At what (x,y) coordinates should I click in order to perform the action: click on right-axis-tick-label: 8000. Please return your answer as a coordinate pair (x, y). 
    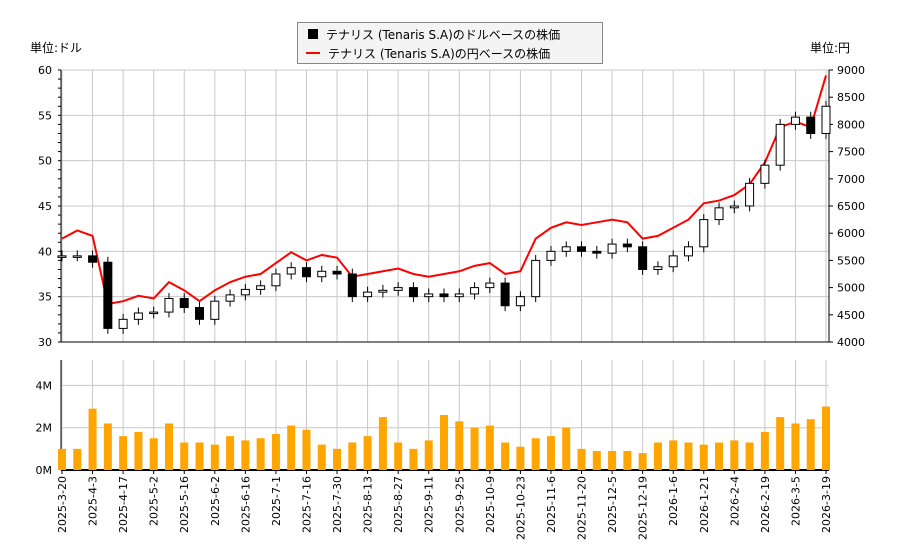
    Looking at the image, I should click on (851, 124).